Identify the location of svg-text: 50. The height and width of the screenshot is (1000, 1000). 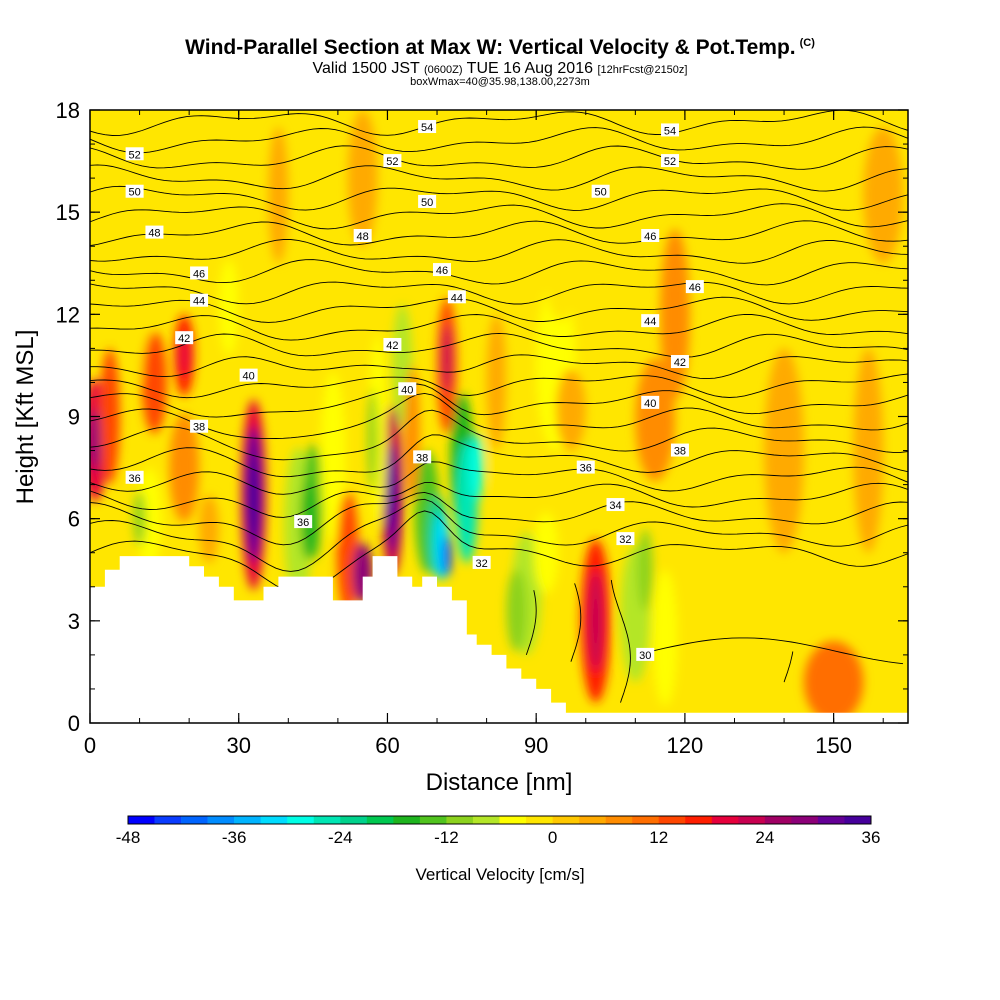
(134, 193).